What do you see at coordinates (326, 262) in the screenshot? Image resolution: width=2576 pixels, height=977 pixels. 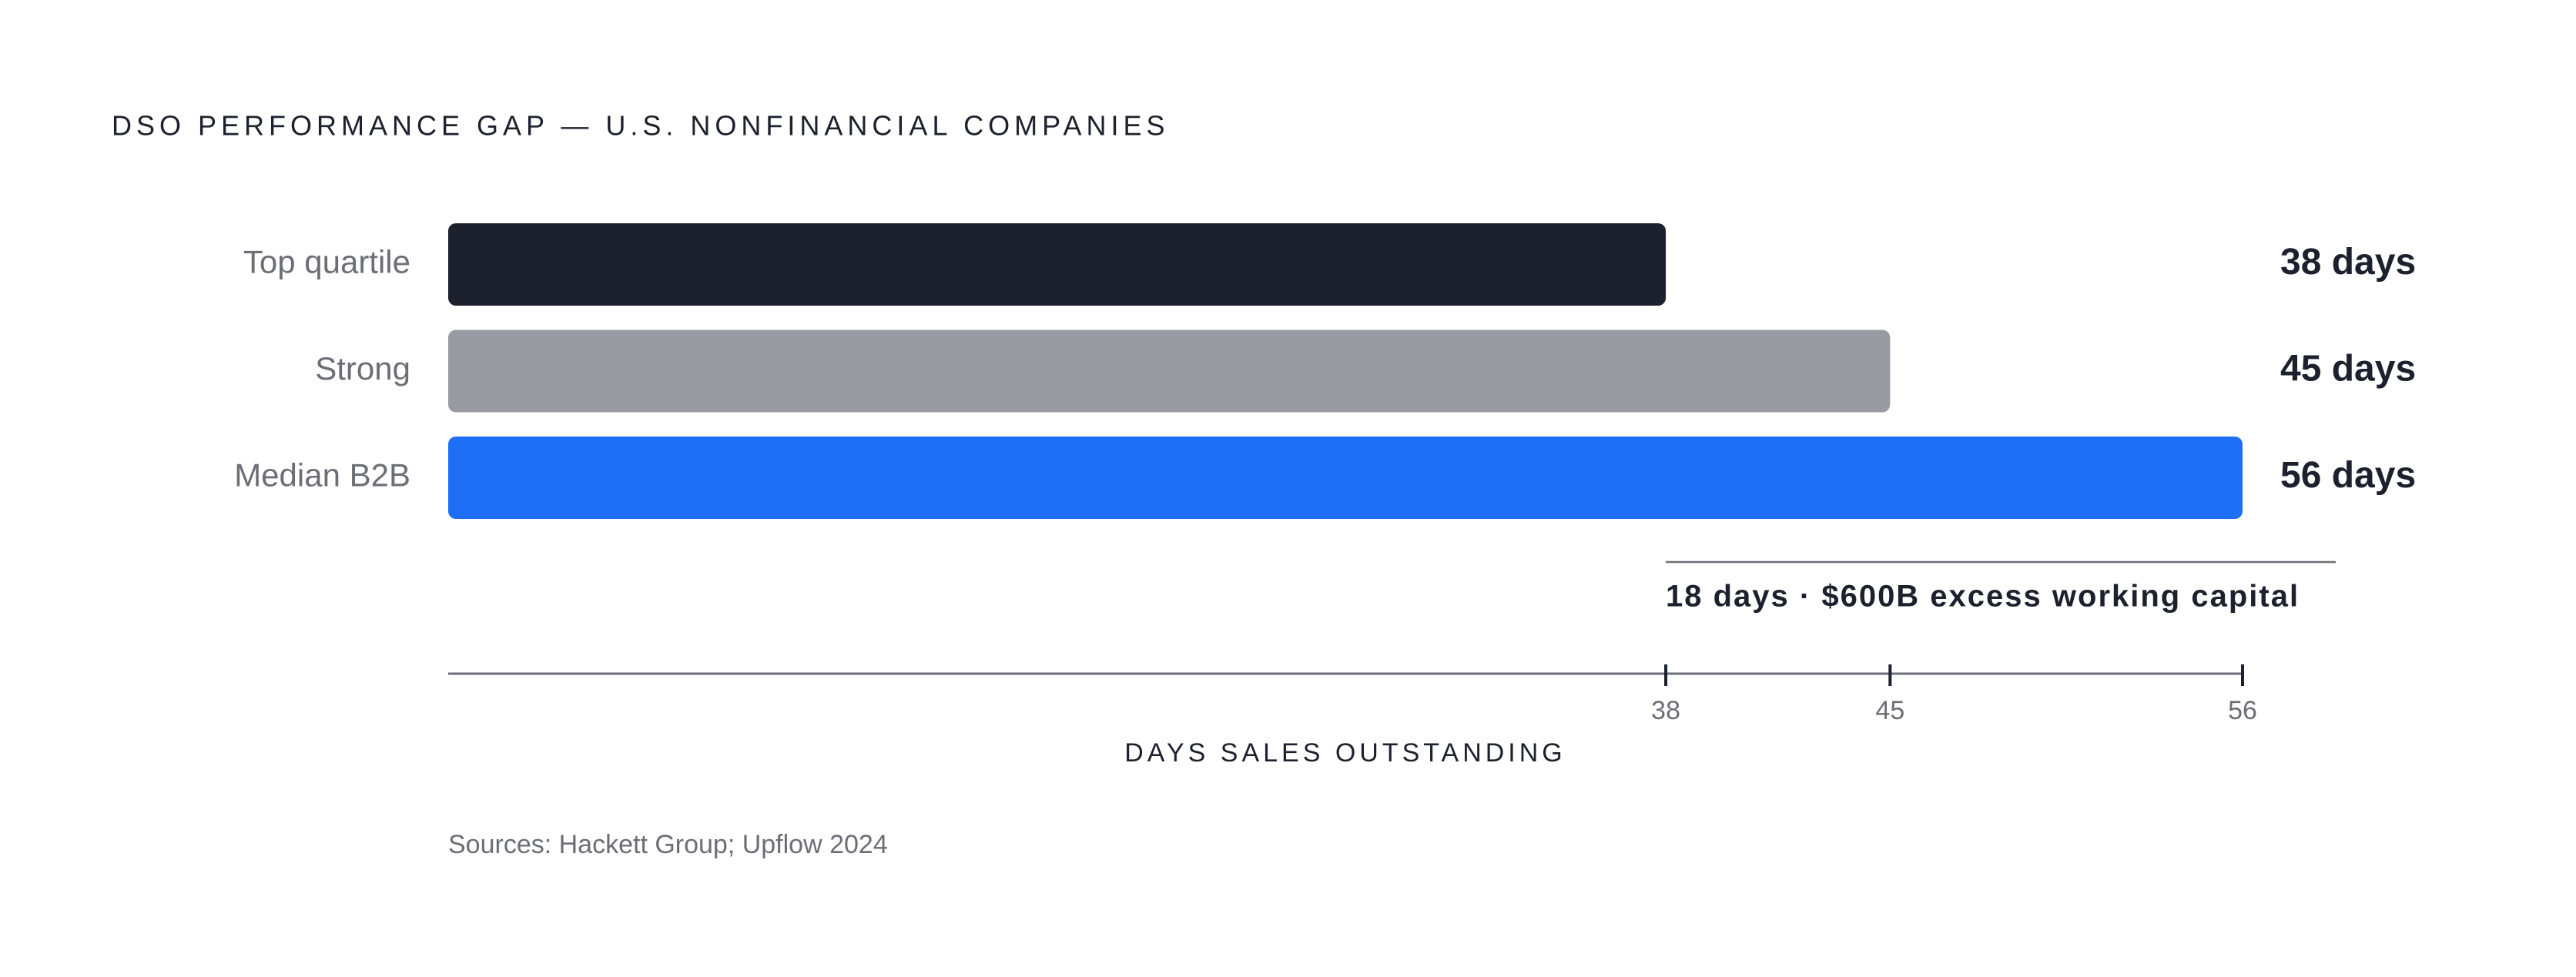 I see `category-label: Top quartile` at bounding box center [326, 262].